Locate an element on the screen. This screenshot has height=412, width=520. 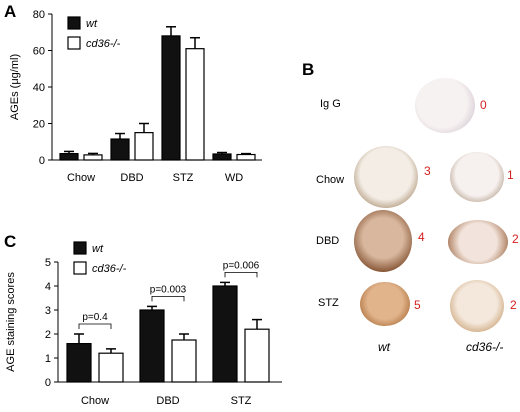
row-label-igg: Ig G is located at coordinates (330, 104).